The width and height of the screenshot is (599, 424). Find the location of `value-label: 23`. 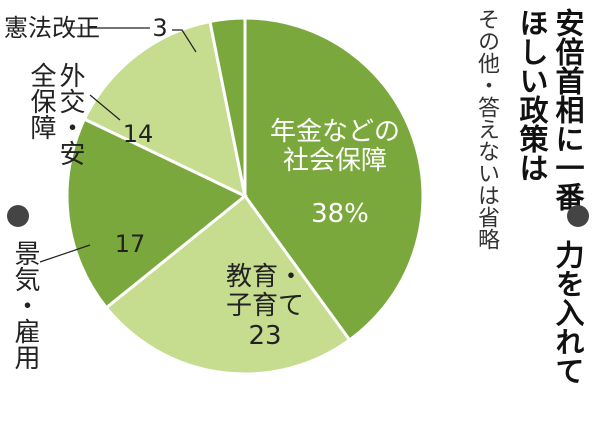

value-label: 23 is located at coordinates (265, 336).